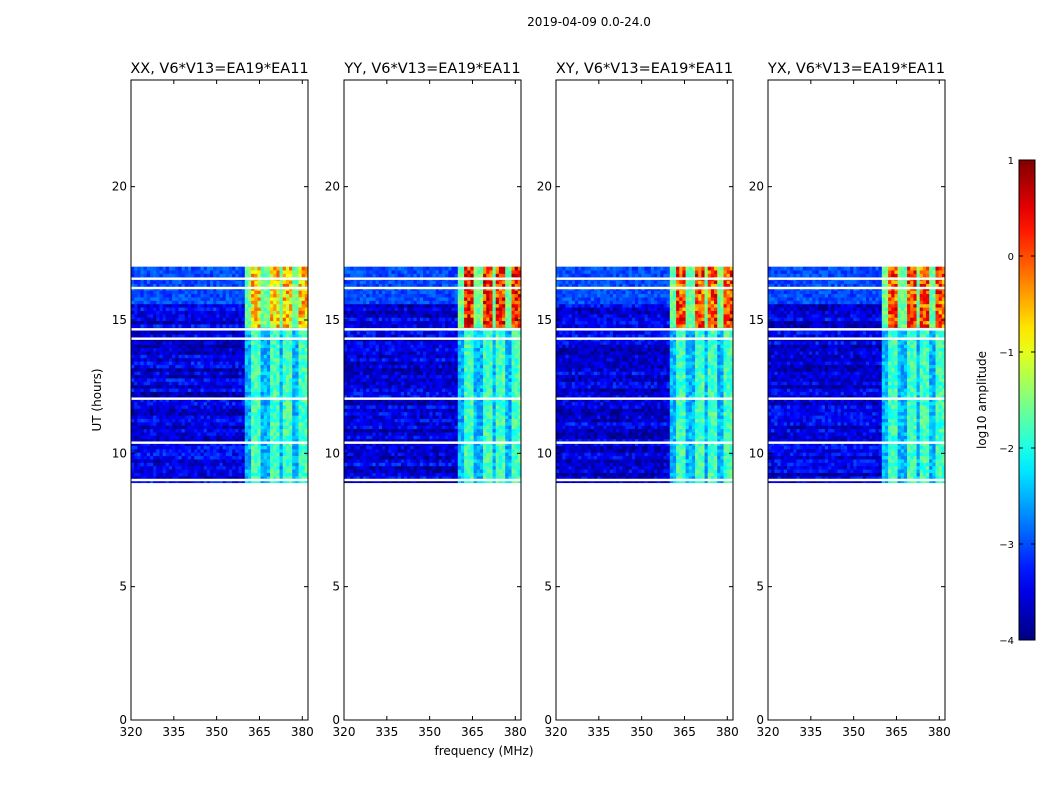 The image size is (1050, 800). I want to click on panel-title: XY, V6*V13=EA19*EA11, so click(644, 69).